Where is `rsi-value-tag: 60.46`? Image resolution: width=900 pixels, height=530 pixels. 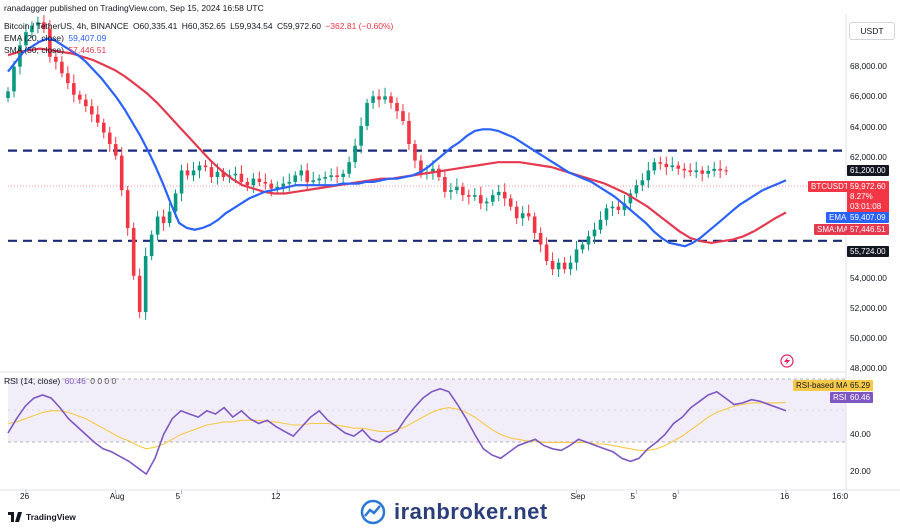
rsi-value-tag: 60.46 is located at coordinates (860, 397).